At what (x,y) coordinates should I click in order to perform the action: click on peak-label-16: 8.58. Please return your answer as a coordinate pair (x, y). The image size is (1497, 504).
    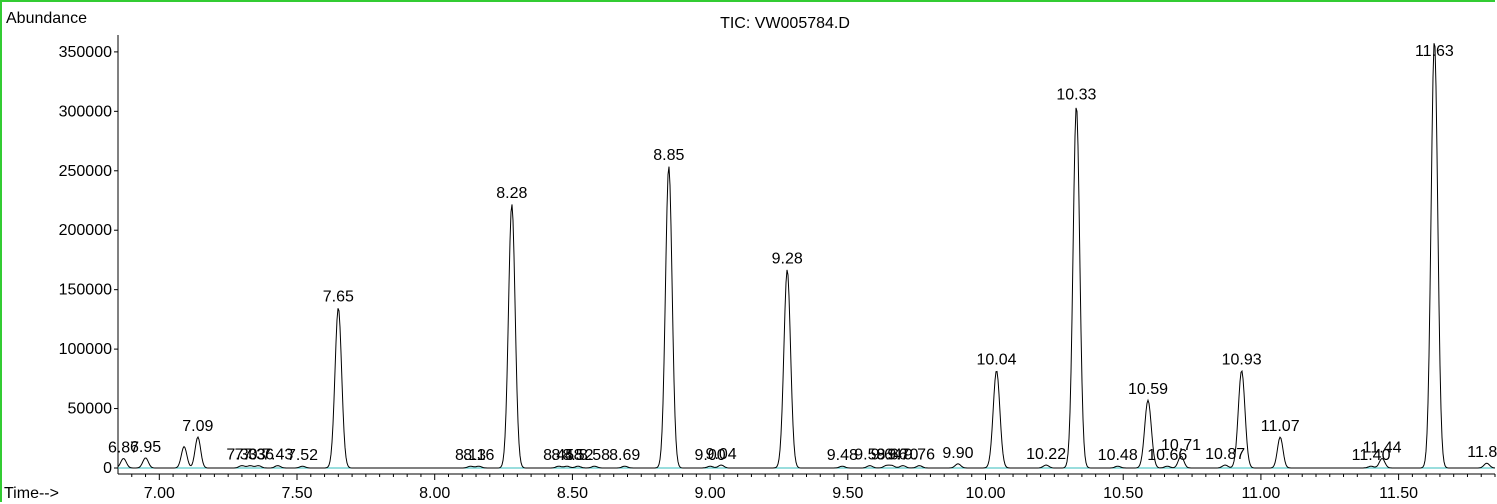
    Looking at the image, I should click on (594, 455).